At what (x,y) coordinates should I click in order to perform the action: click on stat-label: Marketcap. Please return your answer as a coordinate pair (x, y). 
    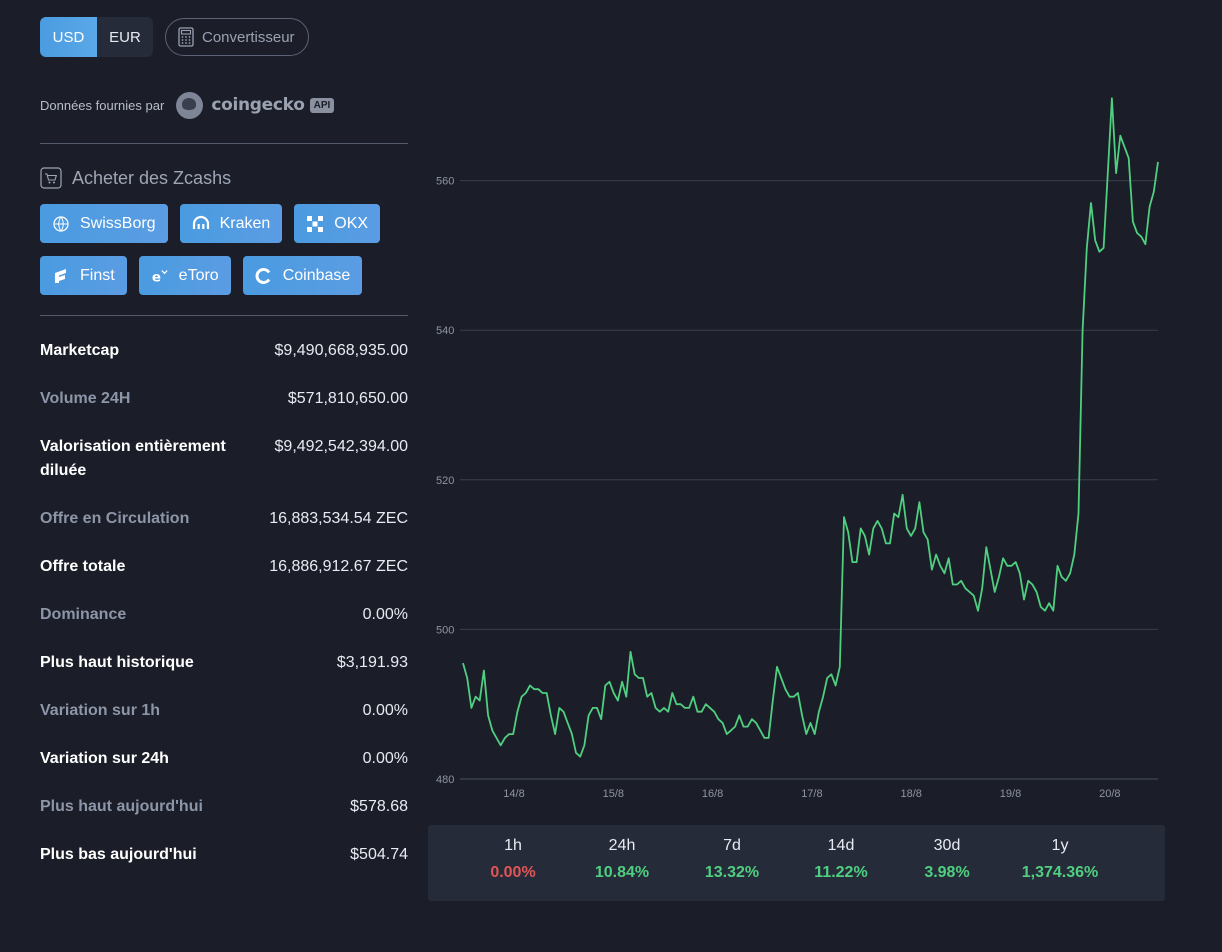
    Looking at the image, I should click on (80, 350).